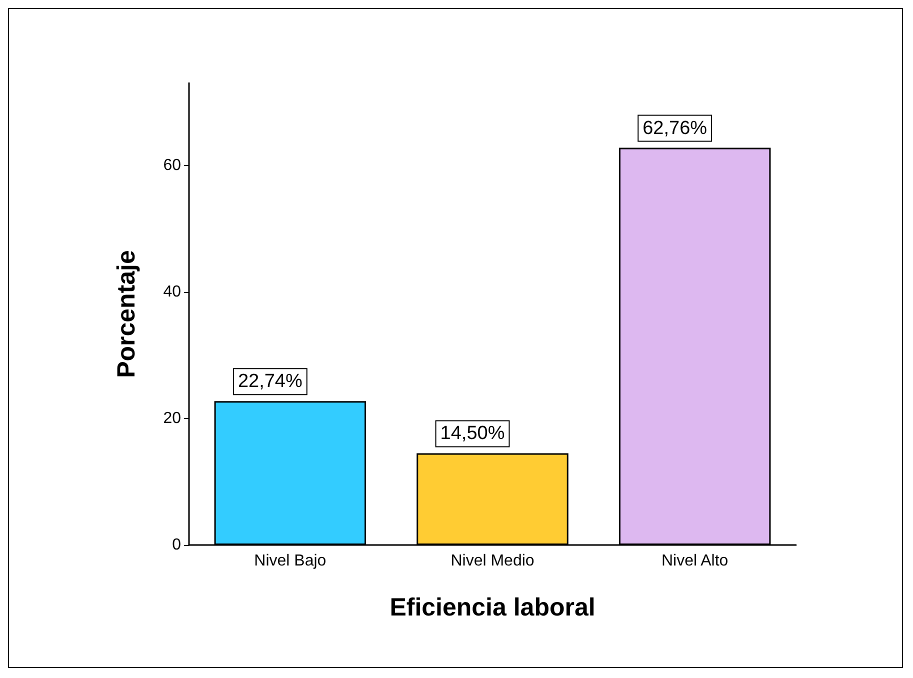 The height and width of the screenshot is (678, 913). Describe the element at coordinates (126, 314) in the screenshot. I see `y-axis-title: Porcentaje` at that location.